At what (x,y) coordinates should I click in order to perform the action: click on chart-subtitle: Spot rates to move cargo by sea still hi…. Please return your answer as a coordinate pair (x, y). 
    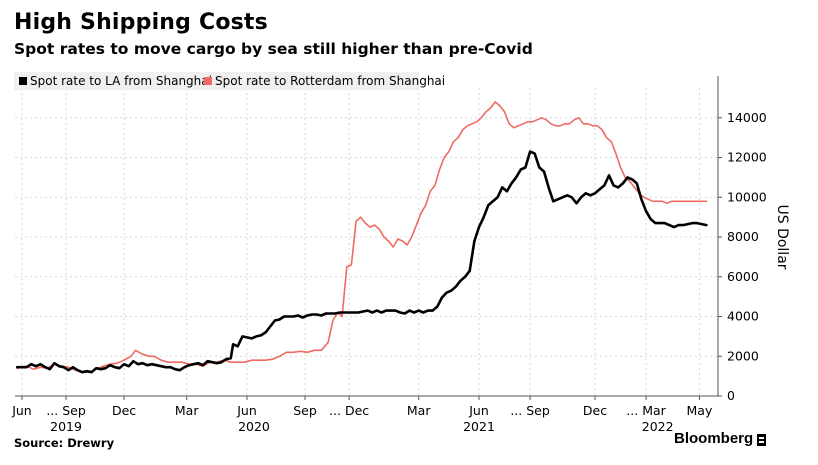
    Looking at the image, I should click on (273, 49).